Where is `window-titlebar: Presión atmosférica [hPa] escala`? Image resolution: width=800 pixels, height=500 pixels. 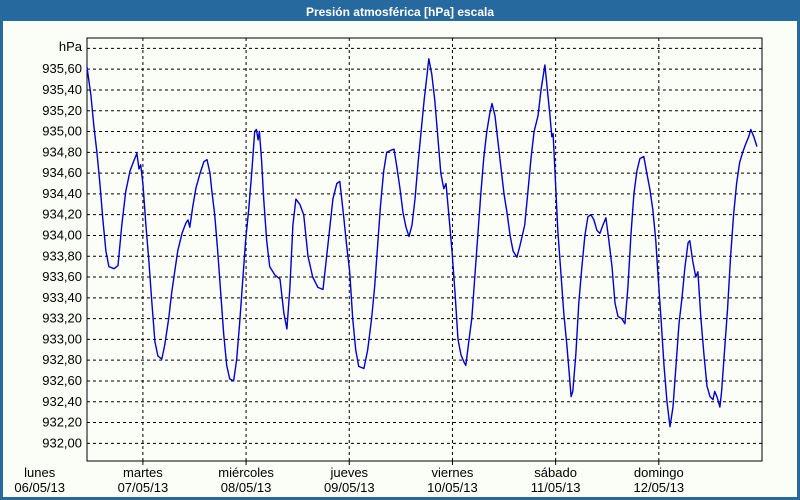 window-titlebar: Presión atmosférica [hPa] escala is located at coordinates (400, 12).